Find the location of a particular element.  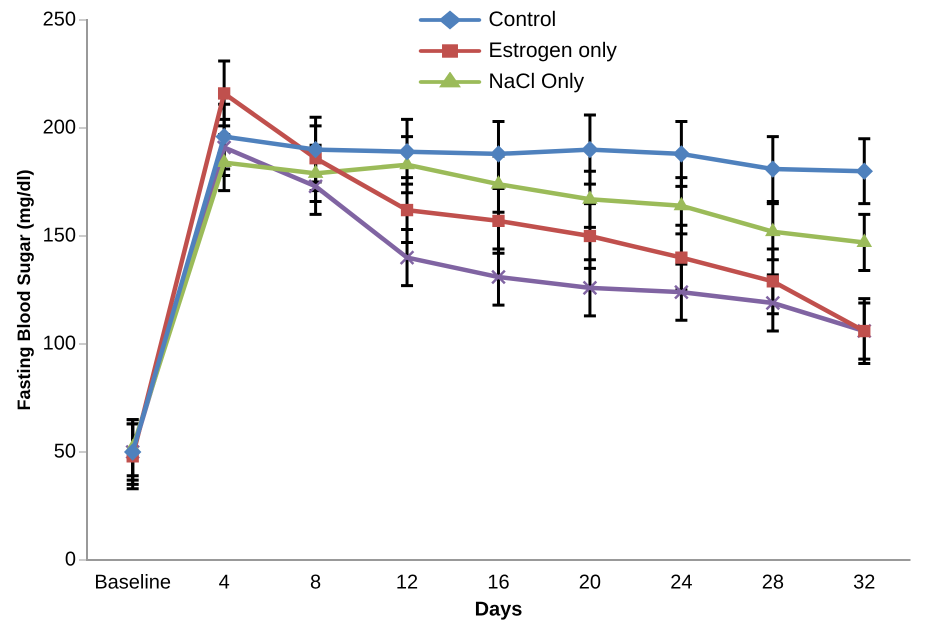

y-tick-label: 50 is located at coordinates (65, 451).